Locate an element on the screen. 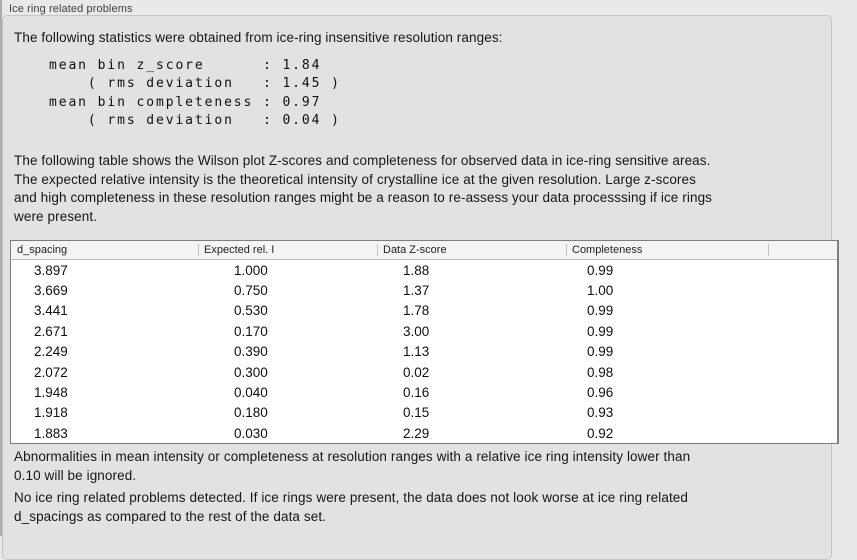 The height and width of the screenshot is (560, 857). panel-title: Ice ring related problems is located at coordinates (71, 9).